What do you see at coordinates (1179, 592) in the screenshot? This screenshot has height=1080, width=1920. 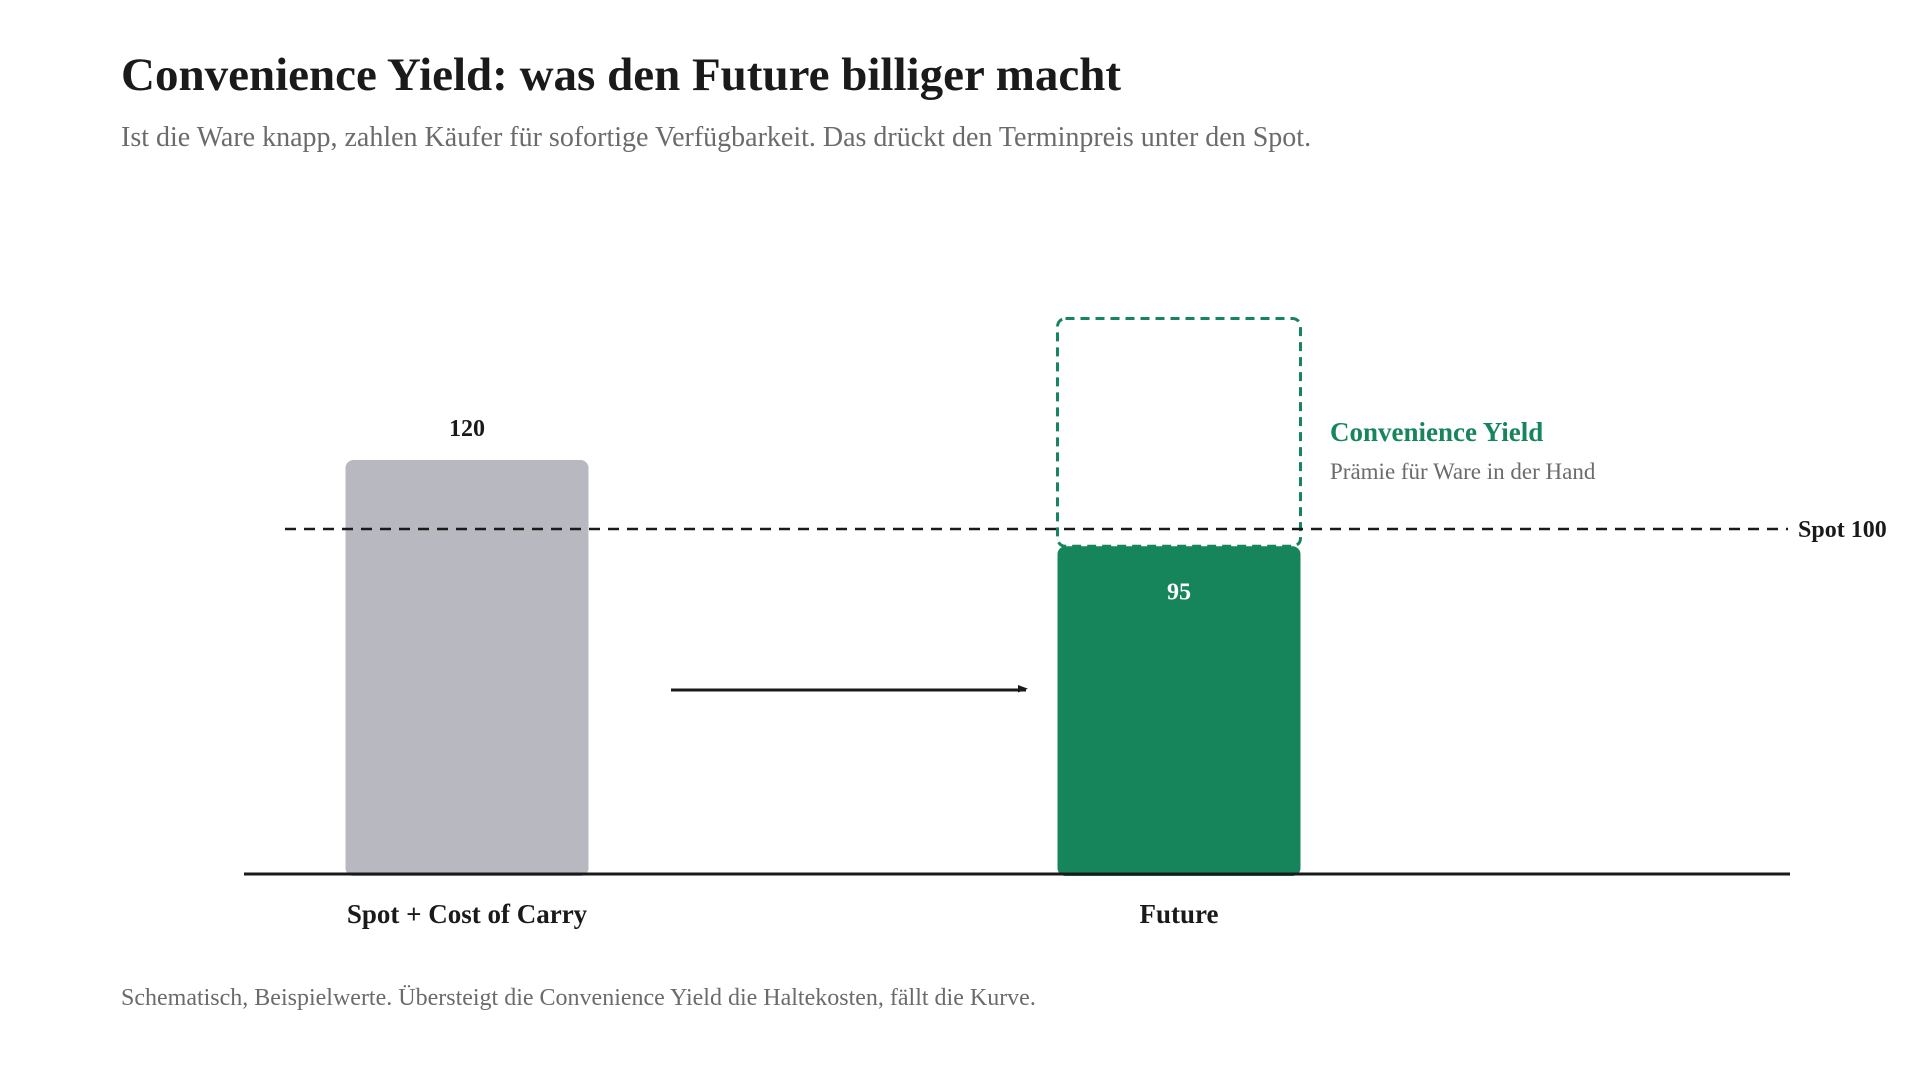 I see `value-label-future: 95` at bounding box center [1179, 592].